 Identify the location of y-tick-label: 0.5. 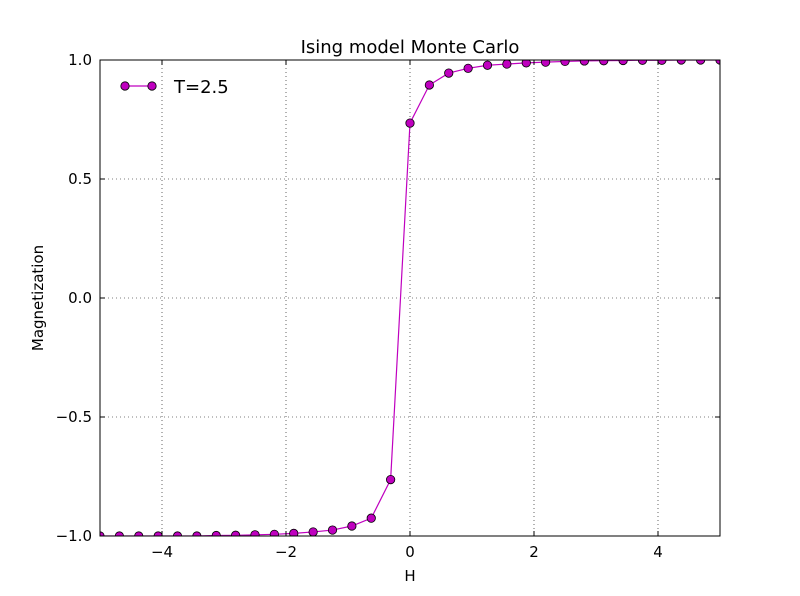
(80, 179).